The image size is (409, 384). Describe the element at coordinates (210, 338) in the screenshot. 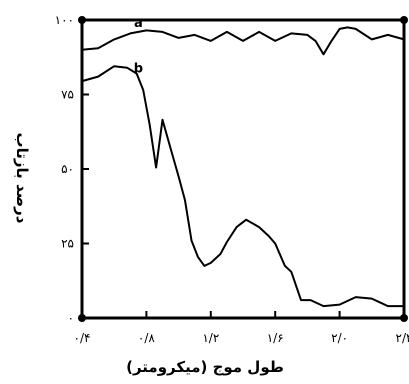

I see `x-tick-label: ۱/۲` at that location.